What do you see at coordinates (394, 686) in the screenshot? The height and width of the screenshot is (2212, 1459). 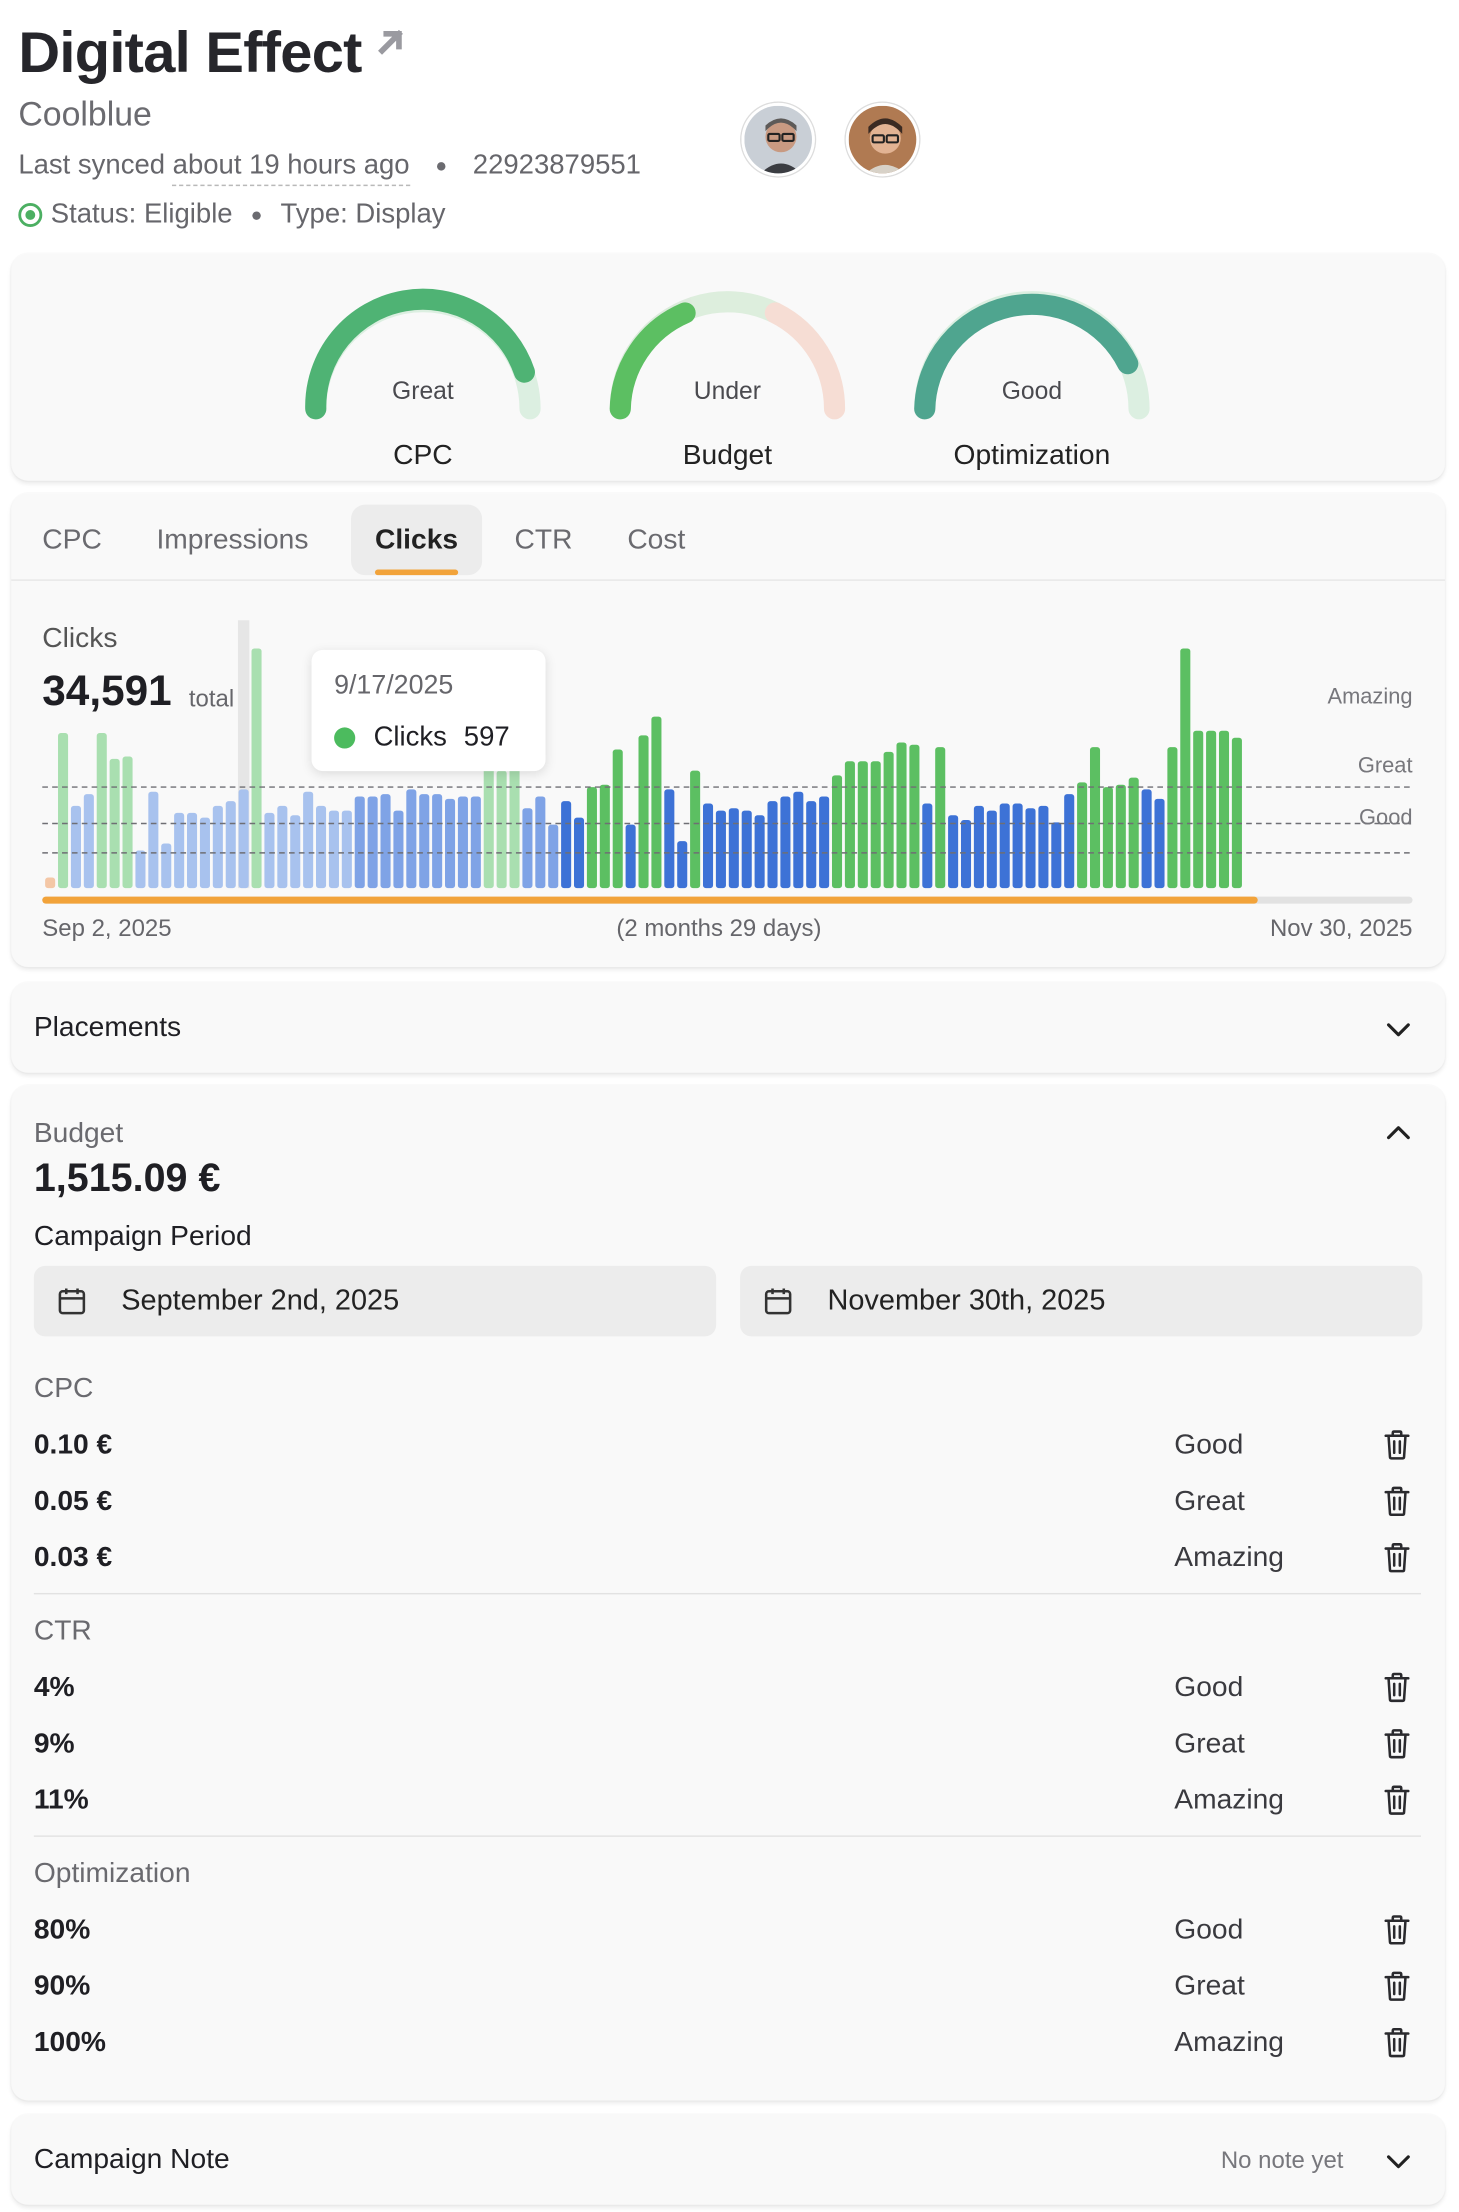 I see `tooltip-date: 9/17/2025` at bounding box center [394, 686].